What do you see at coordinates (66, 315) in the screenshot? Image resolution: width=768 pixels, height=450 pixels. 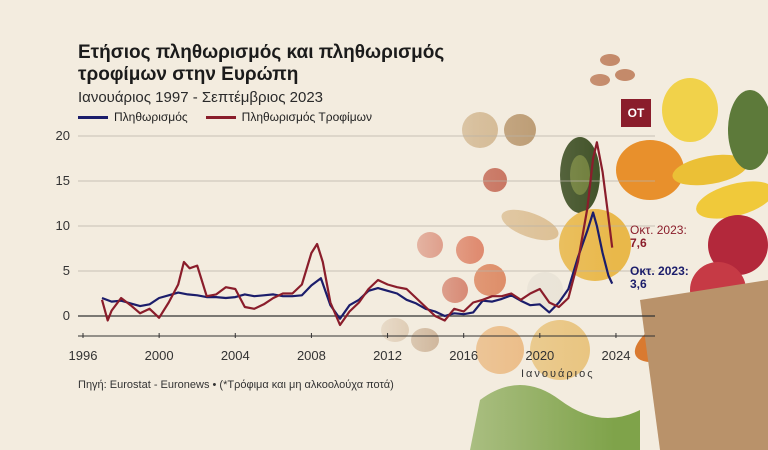 I see `y-tick-label-0: 0` at bounding box center [66, 315].